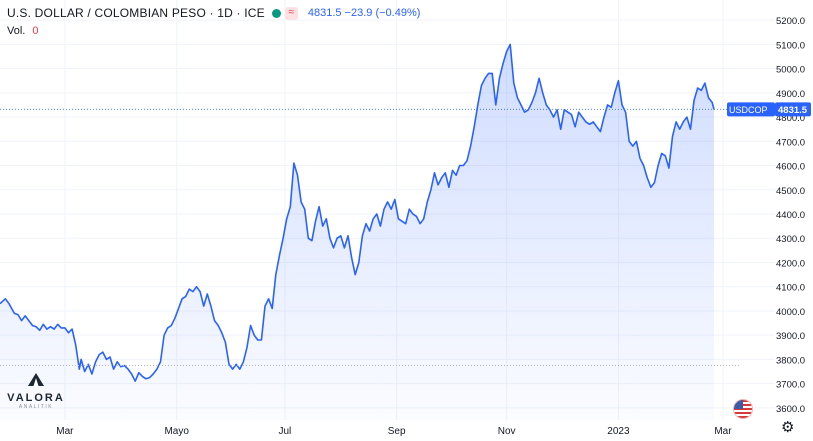 The height and width of the screenshot is (441, 813). What do you see at coordinates (36, 398) in the screenshot?
I see `logo-name: VALORA` at bounding box center [36, 398].